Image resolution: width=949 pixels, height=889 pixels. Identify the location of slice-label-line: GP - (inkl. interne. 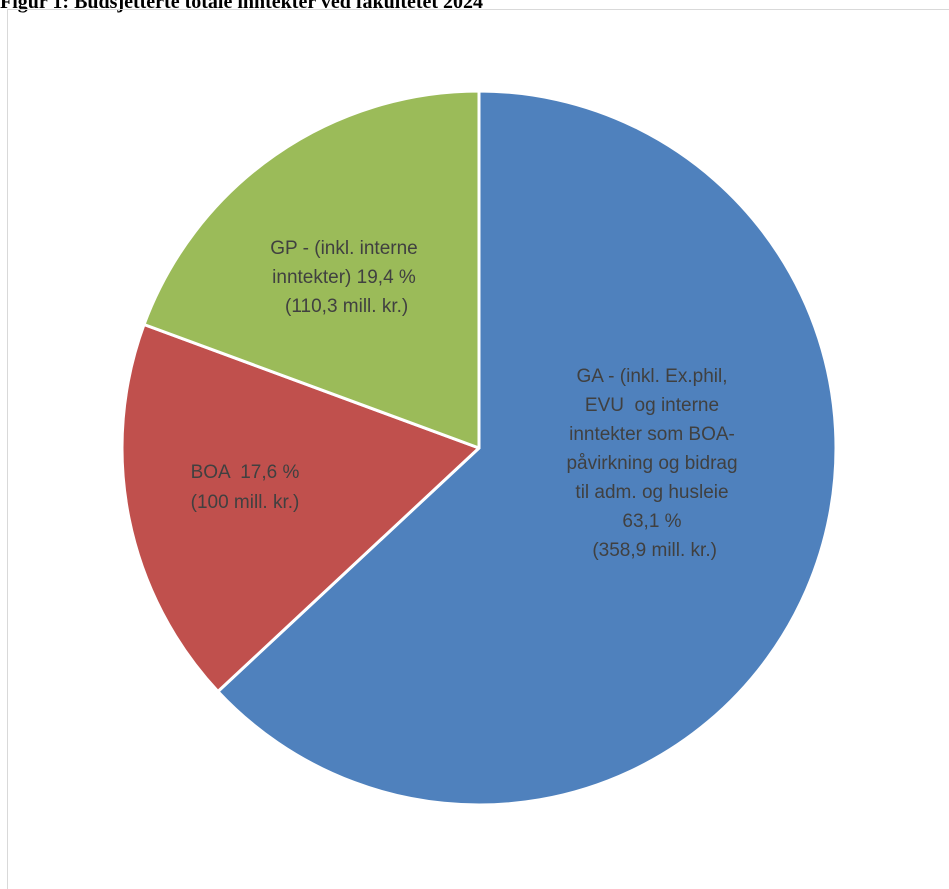
(343, 248).